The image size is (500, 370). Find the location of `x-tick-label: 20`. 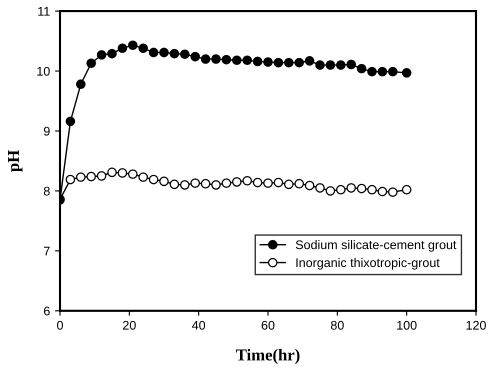

x-tick-label: 20 is located at coordinates (129, 325).